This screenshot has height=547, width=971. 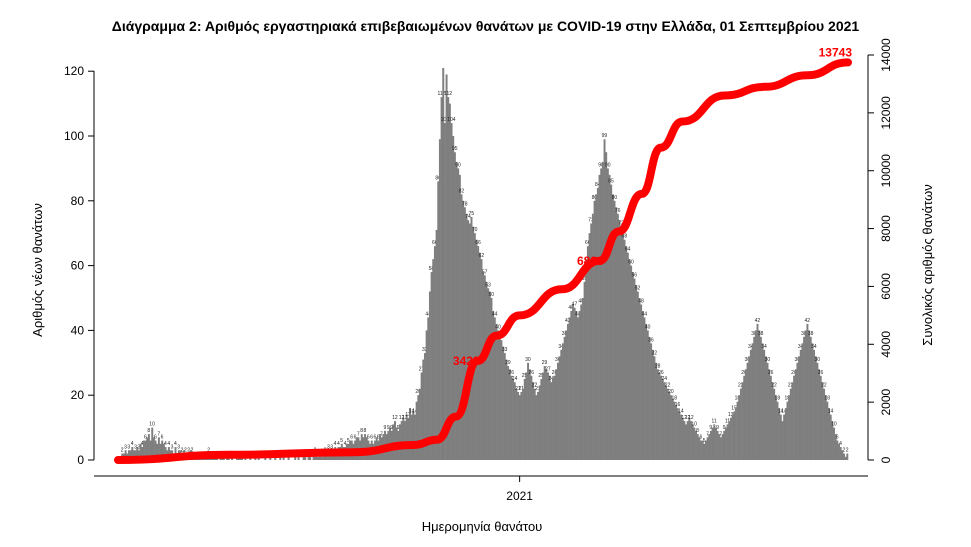 I want to click on bar-value-label: 68, so click(x=625, y=237).